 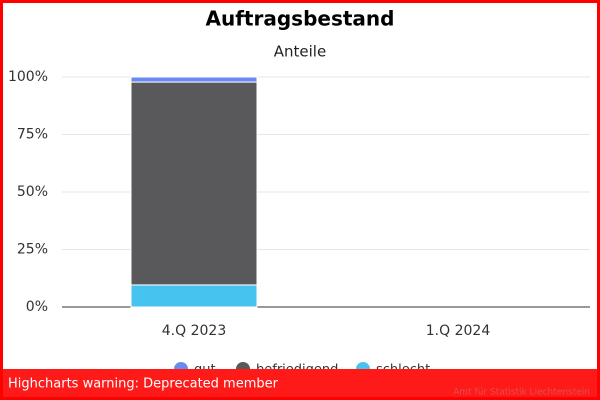 I want to click on y-tick-label: 25%, so click(x=32, y=250).